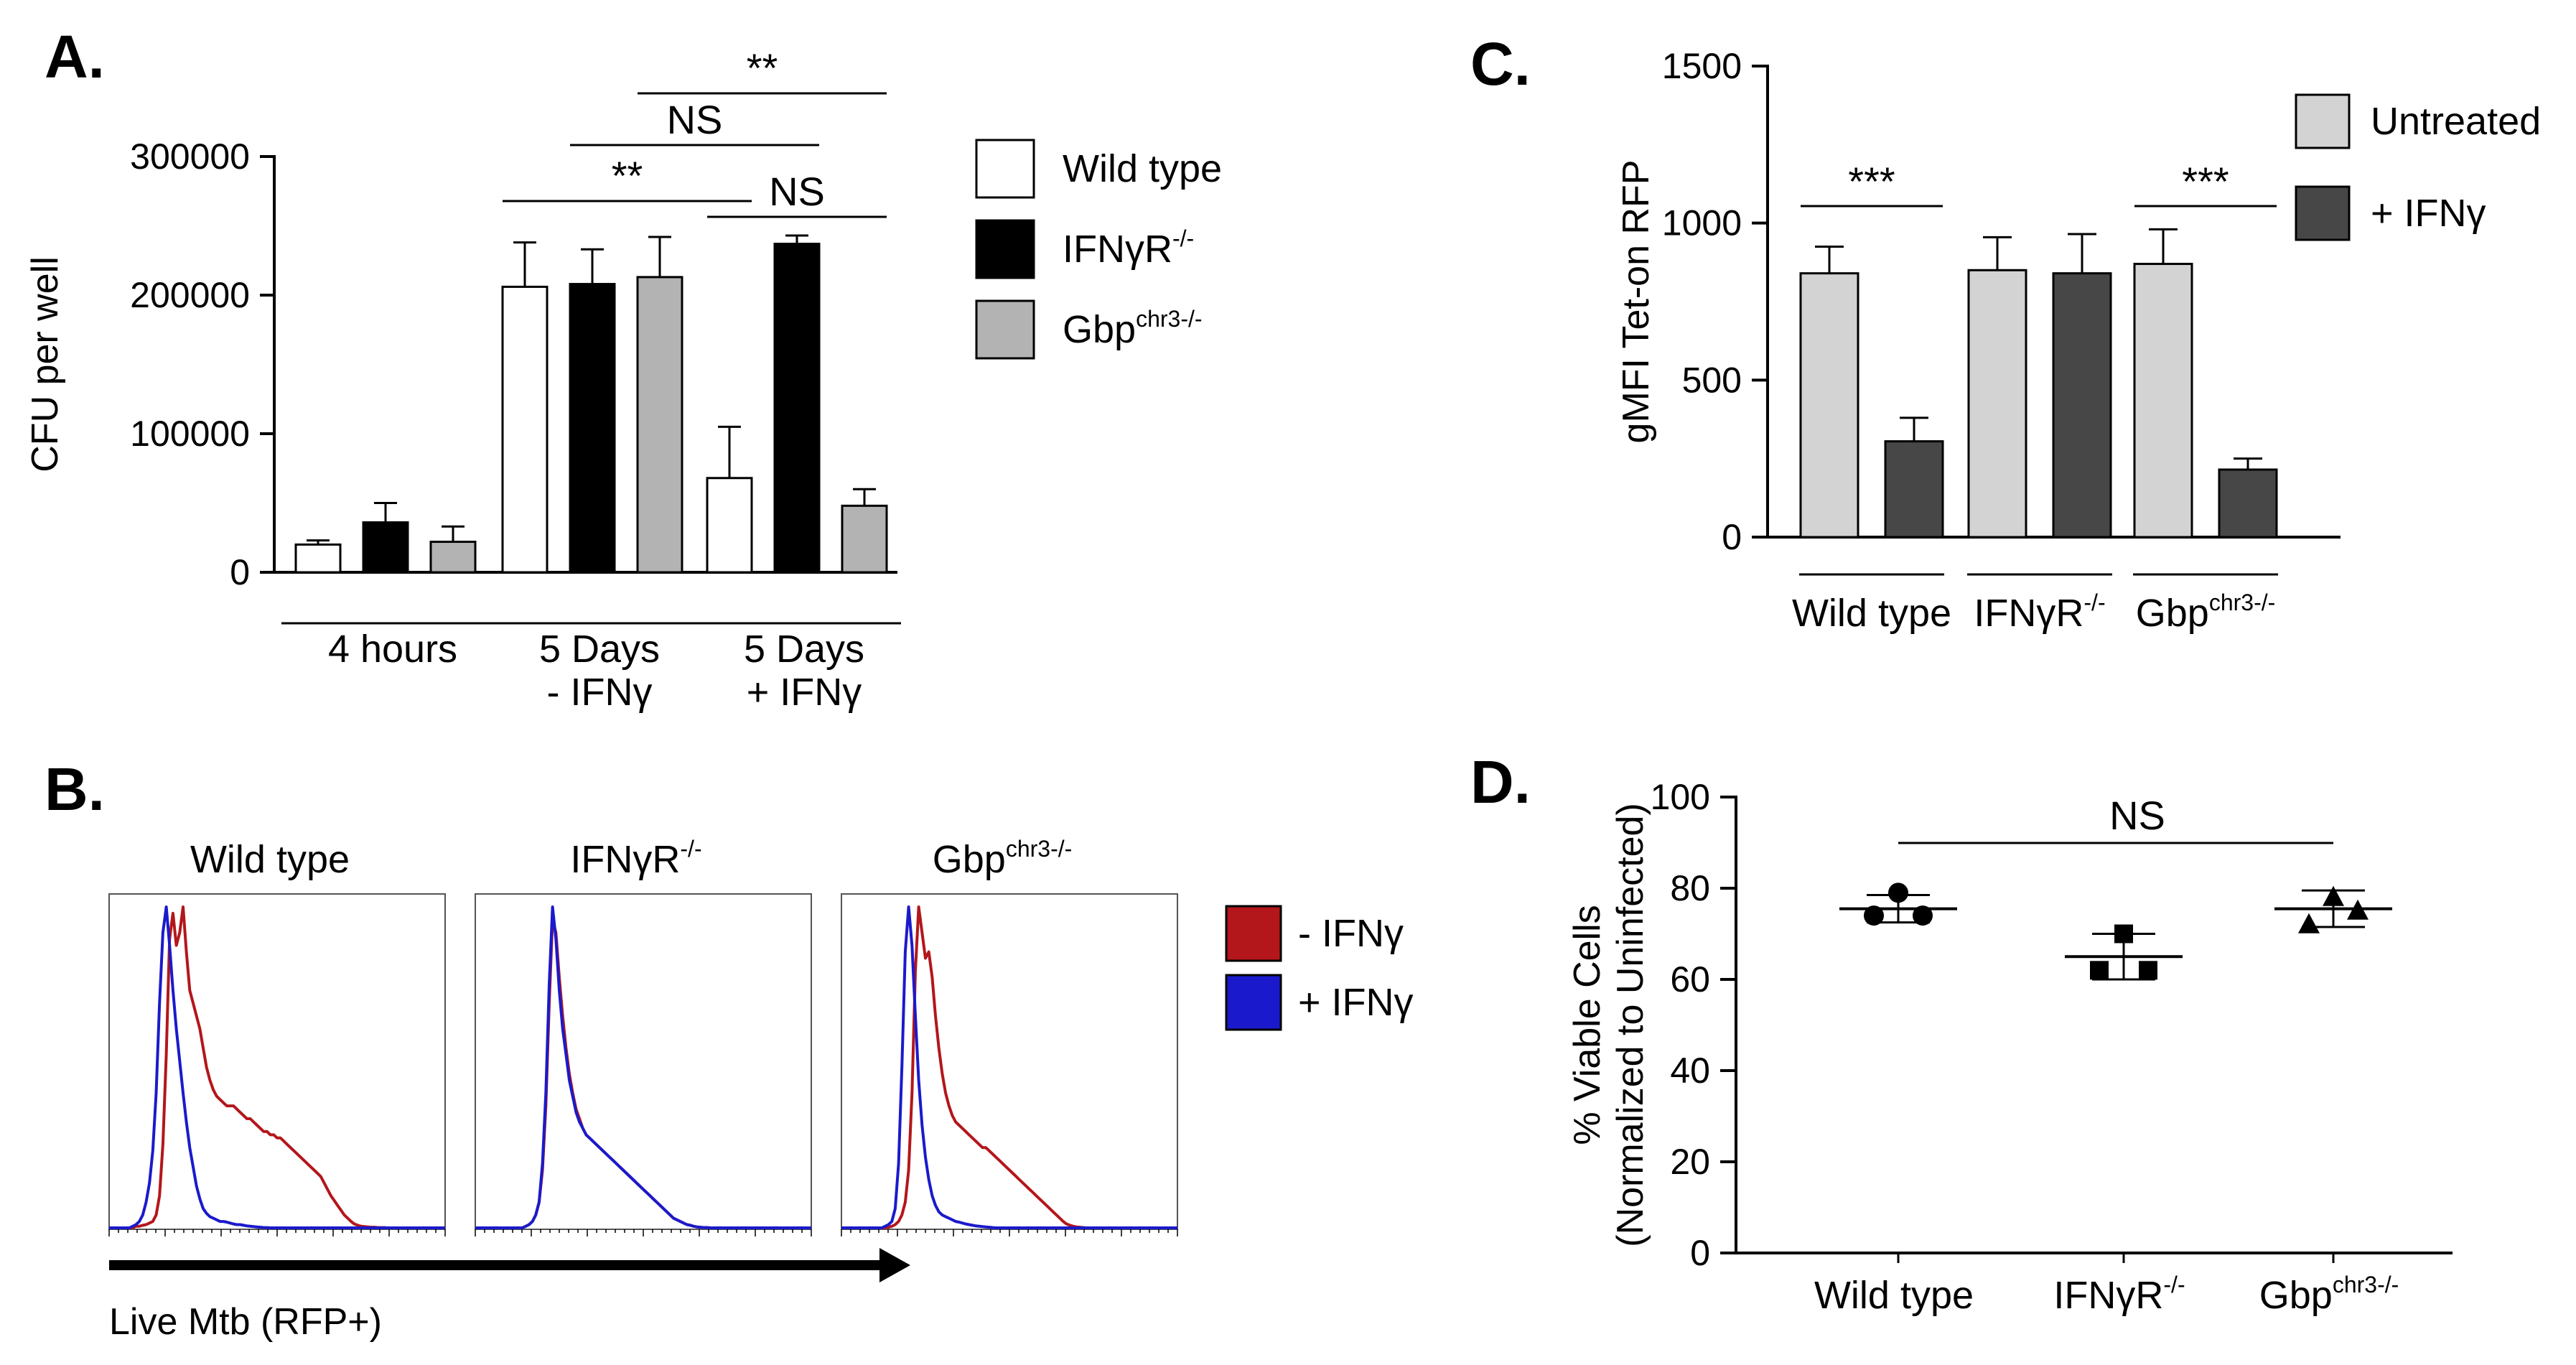  Describe the element at coordinates (1690, 980) in the screenshot. I see `y-tick-label: 60` at that location.